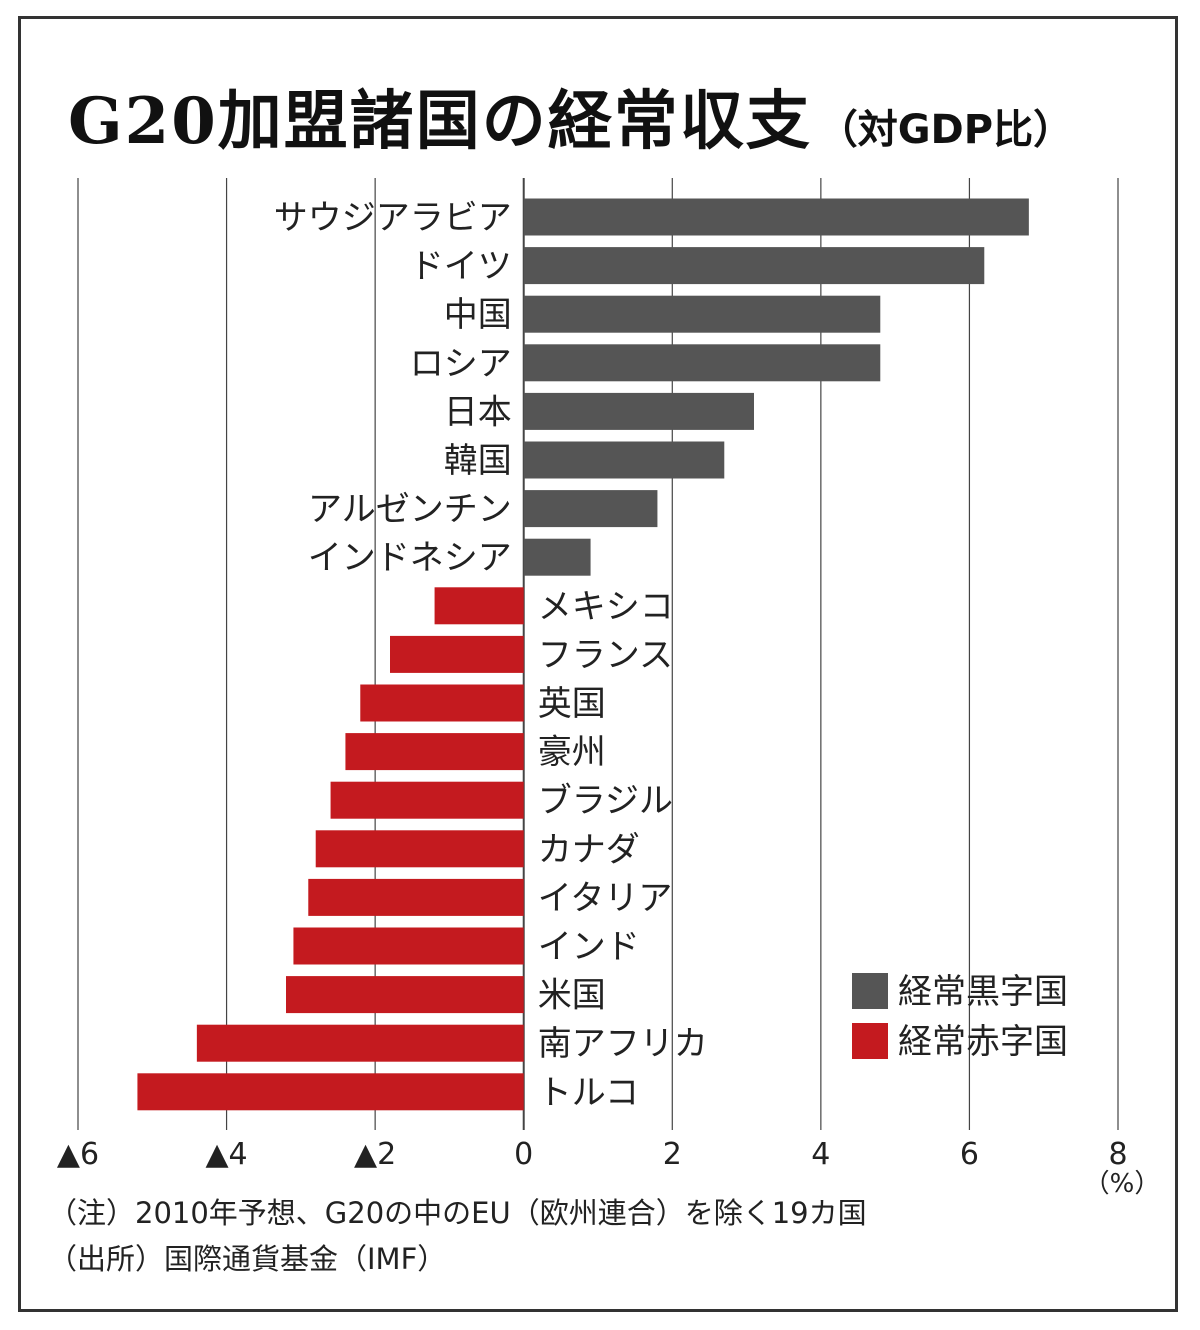 This screenshot has height=1330, width=1200. What do you see at coordinates (572, 704) in the screenshot?
I see `category-label: 英国` at bounding box center [572, 704].